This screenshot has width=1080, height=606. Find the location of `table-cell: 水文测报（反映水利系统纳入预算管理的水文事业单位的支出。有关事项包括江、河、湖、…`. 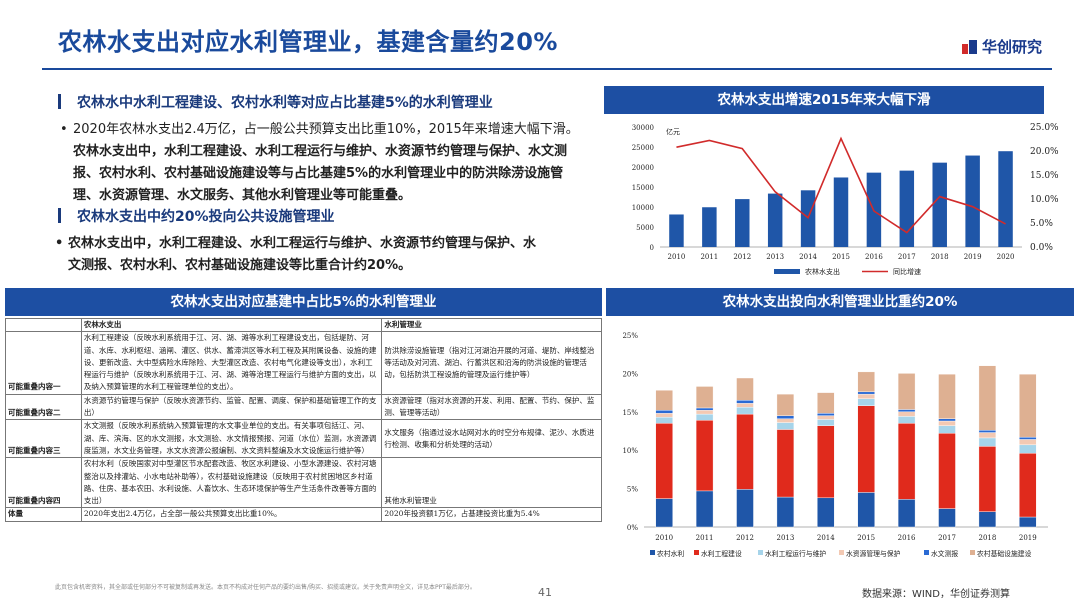

table-cell: 水文测报（反映水利系统纳入预算管理的水文事业单位的支出。有关事项包括江、河、湖、… is located at coordinates (231, 439).